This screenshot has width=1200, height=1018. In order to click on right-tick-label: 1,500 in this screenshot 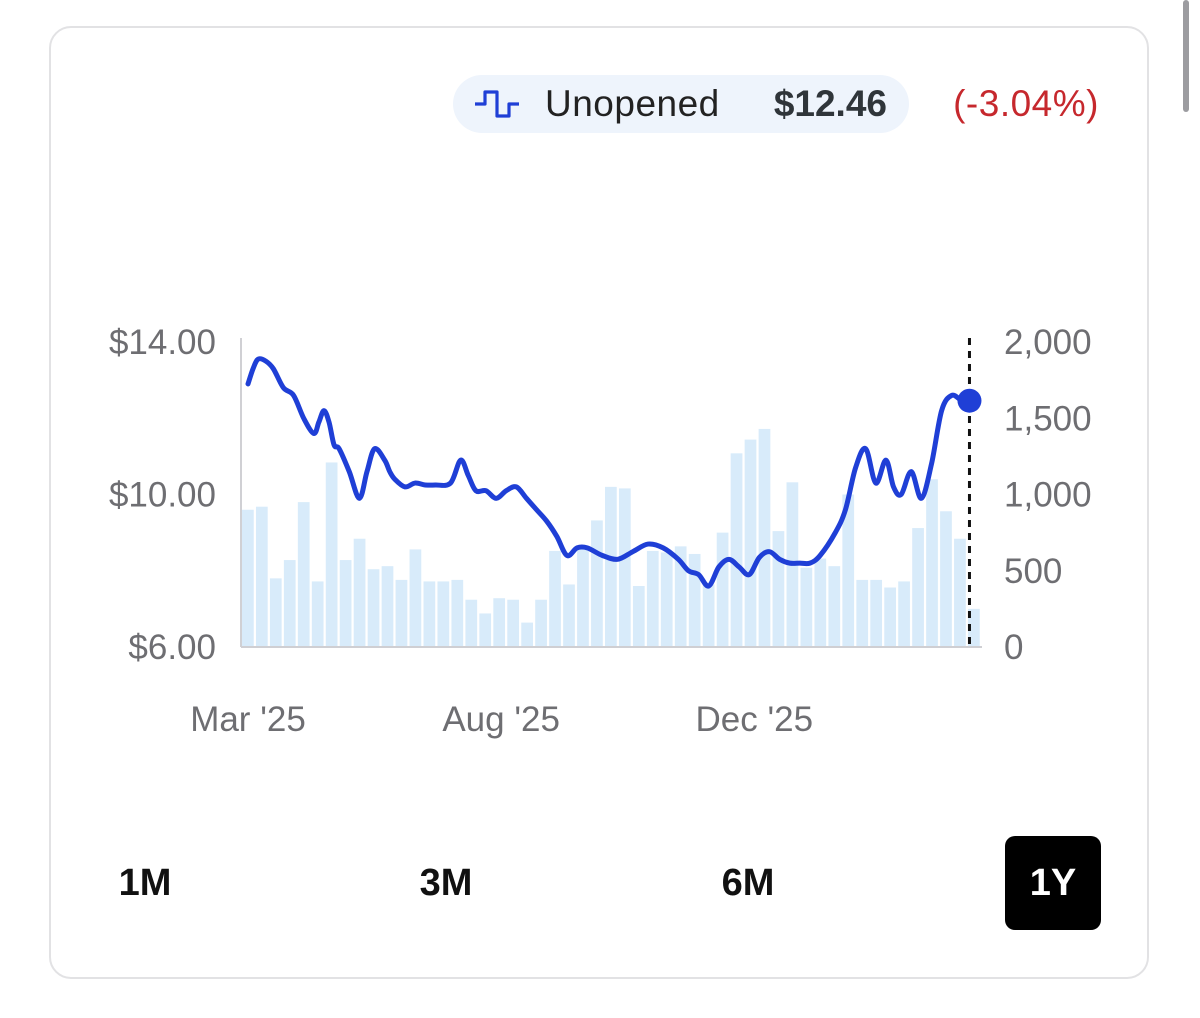, I will do `click(1048, 418)`.